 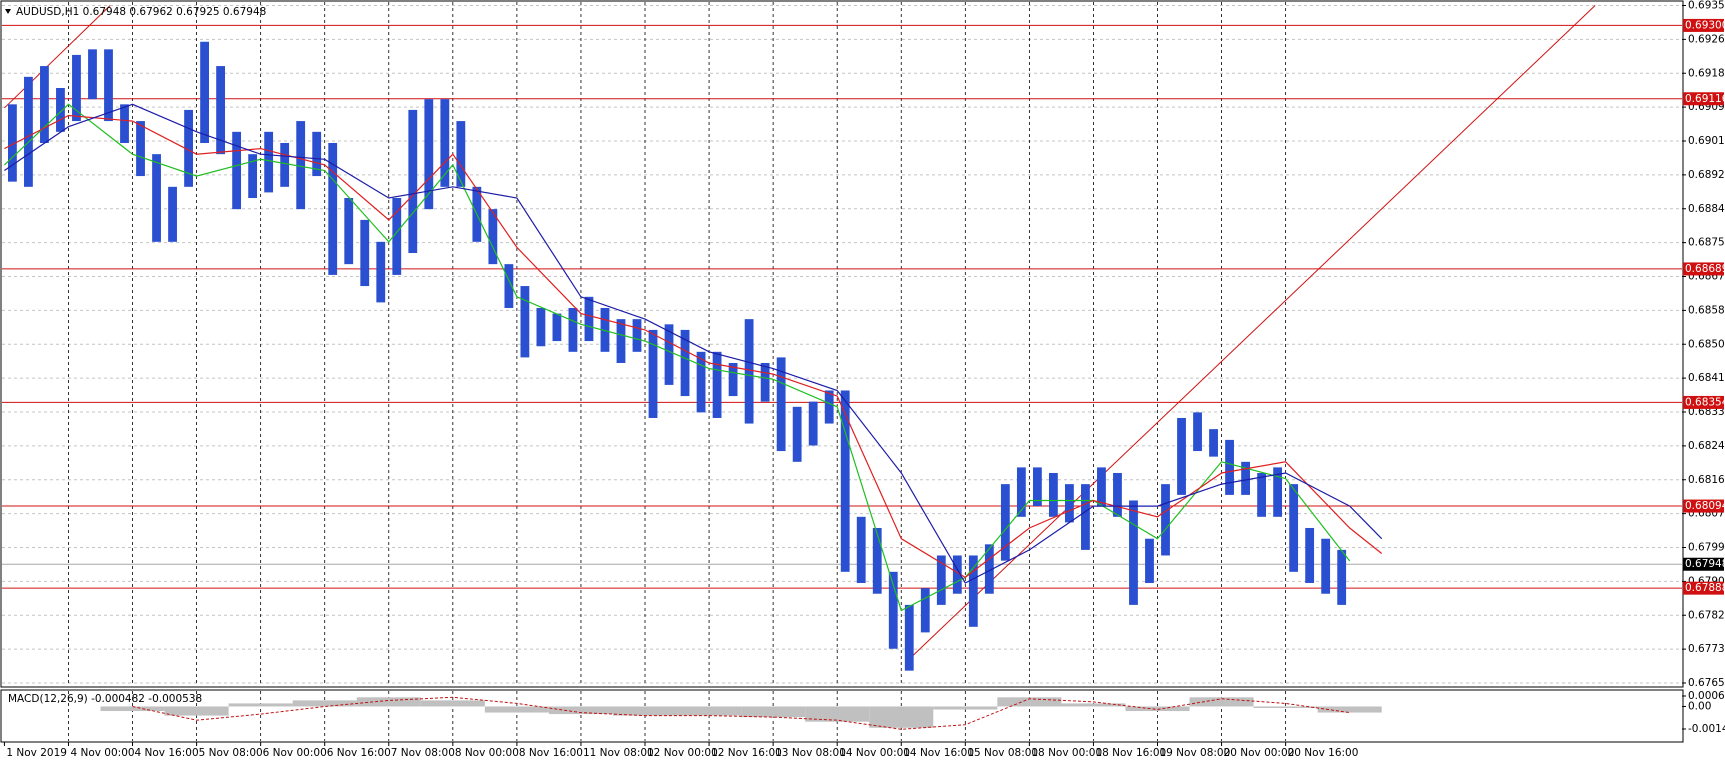 I want to click on level-label: 0.68094, so click(x=1705, y=506).